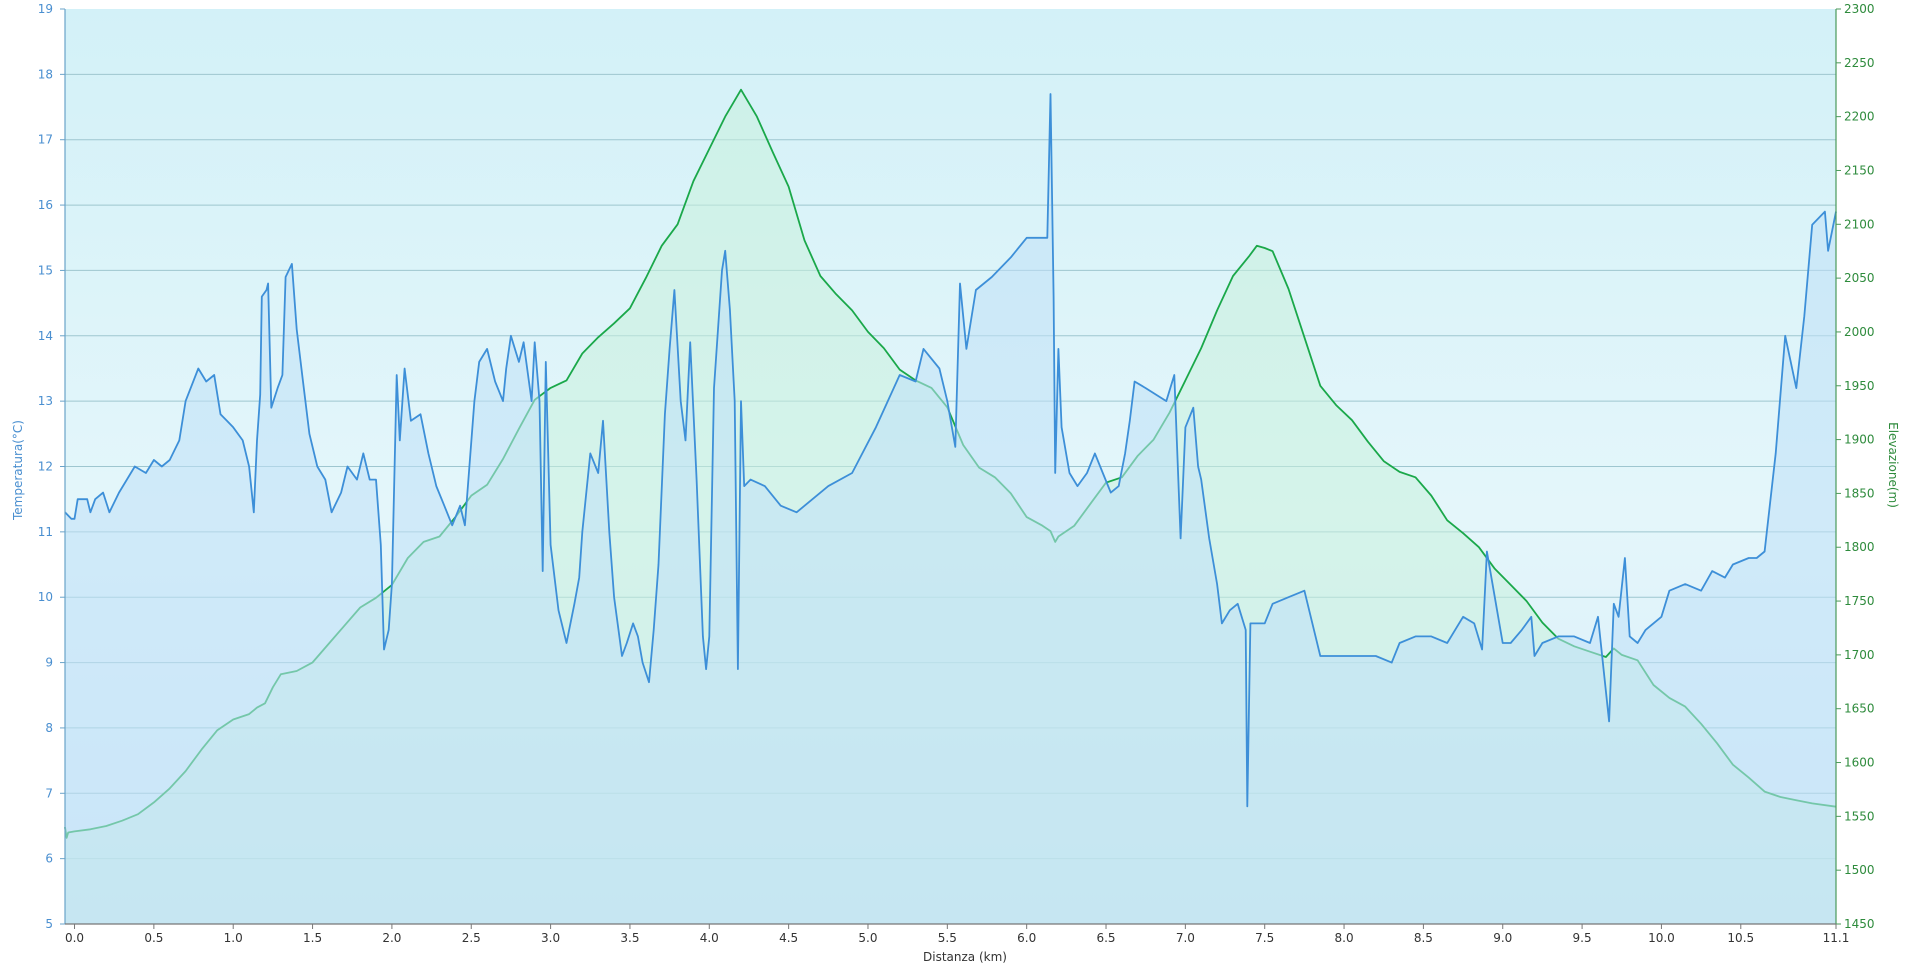 The height and width of the screenshot is (974, 1912). I want to click on left-tick-label: 18, so click(45, 74).